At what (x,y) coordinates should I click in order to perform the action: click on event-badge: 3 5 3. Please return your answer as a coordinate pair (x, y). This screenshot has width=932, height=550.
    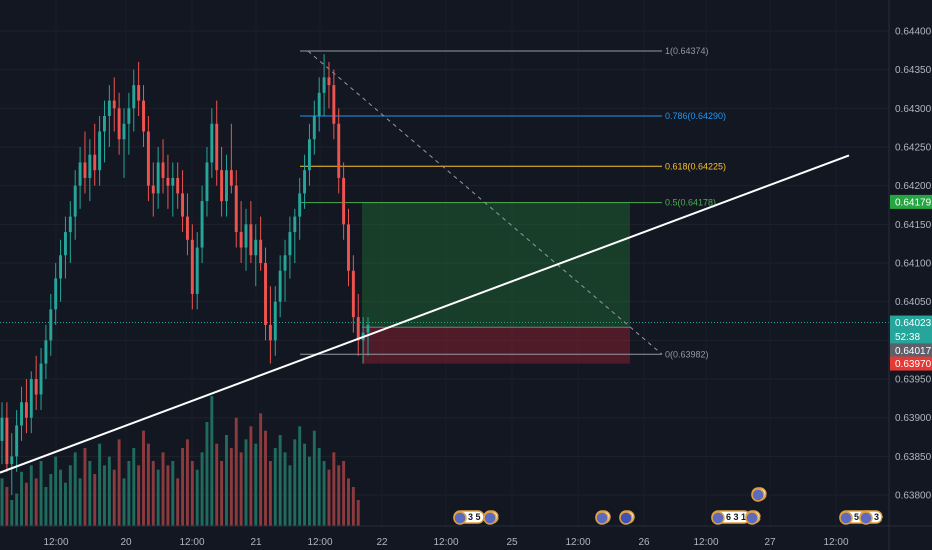
    Looking at the image, I should click on (470, 517).